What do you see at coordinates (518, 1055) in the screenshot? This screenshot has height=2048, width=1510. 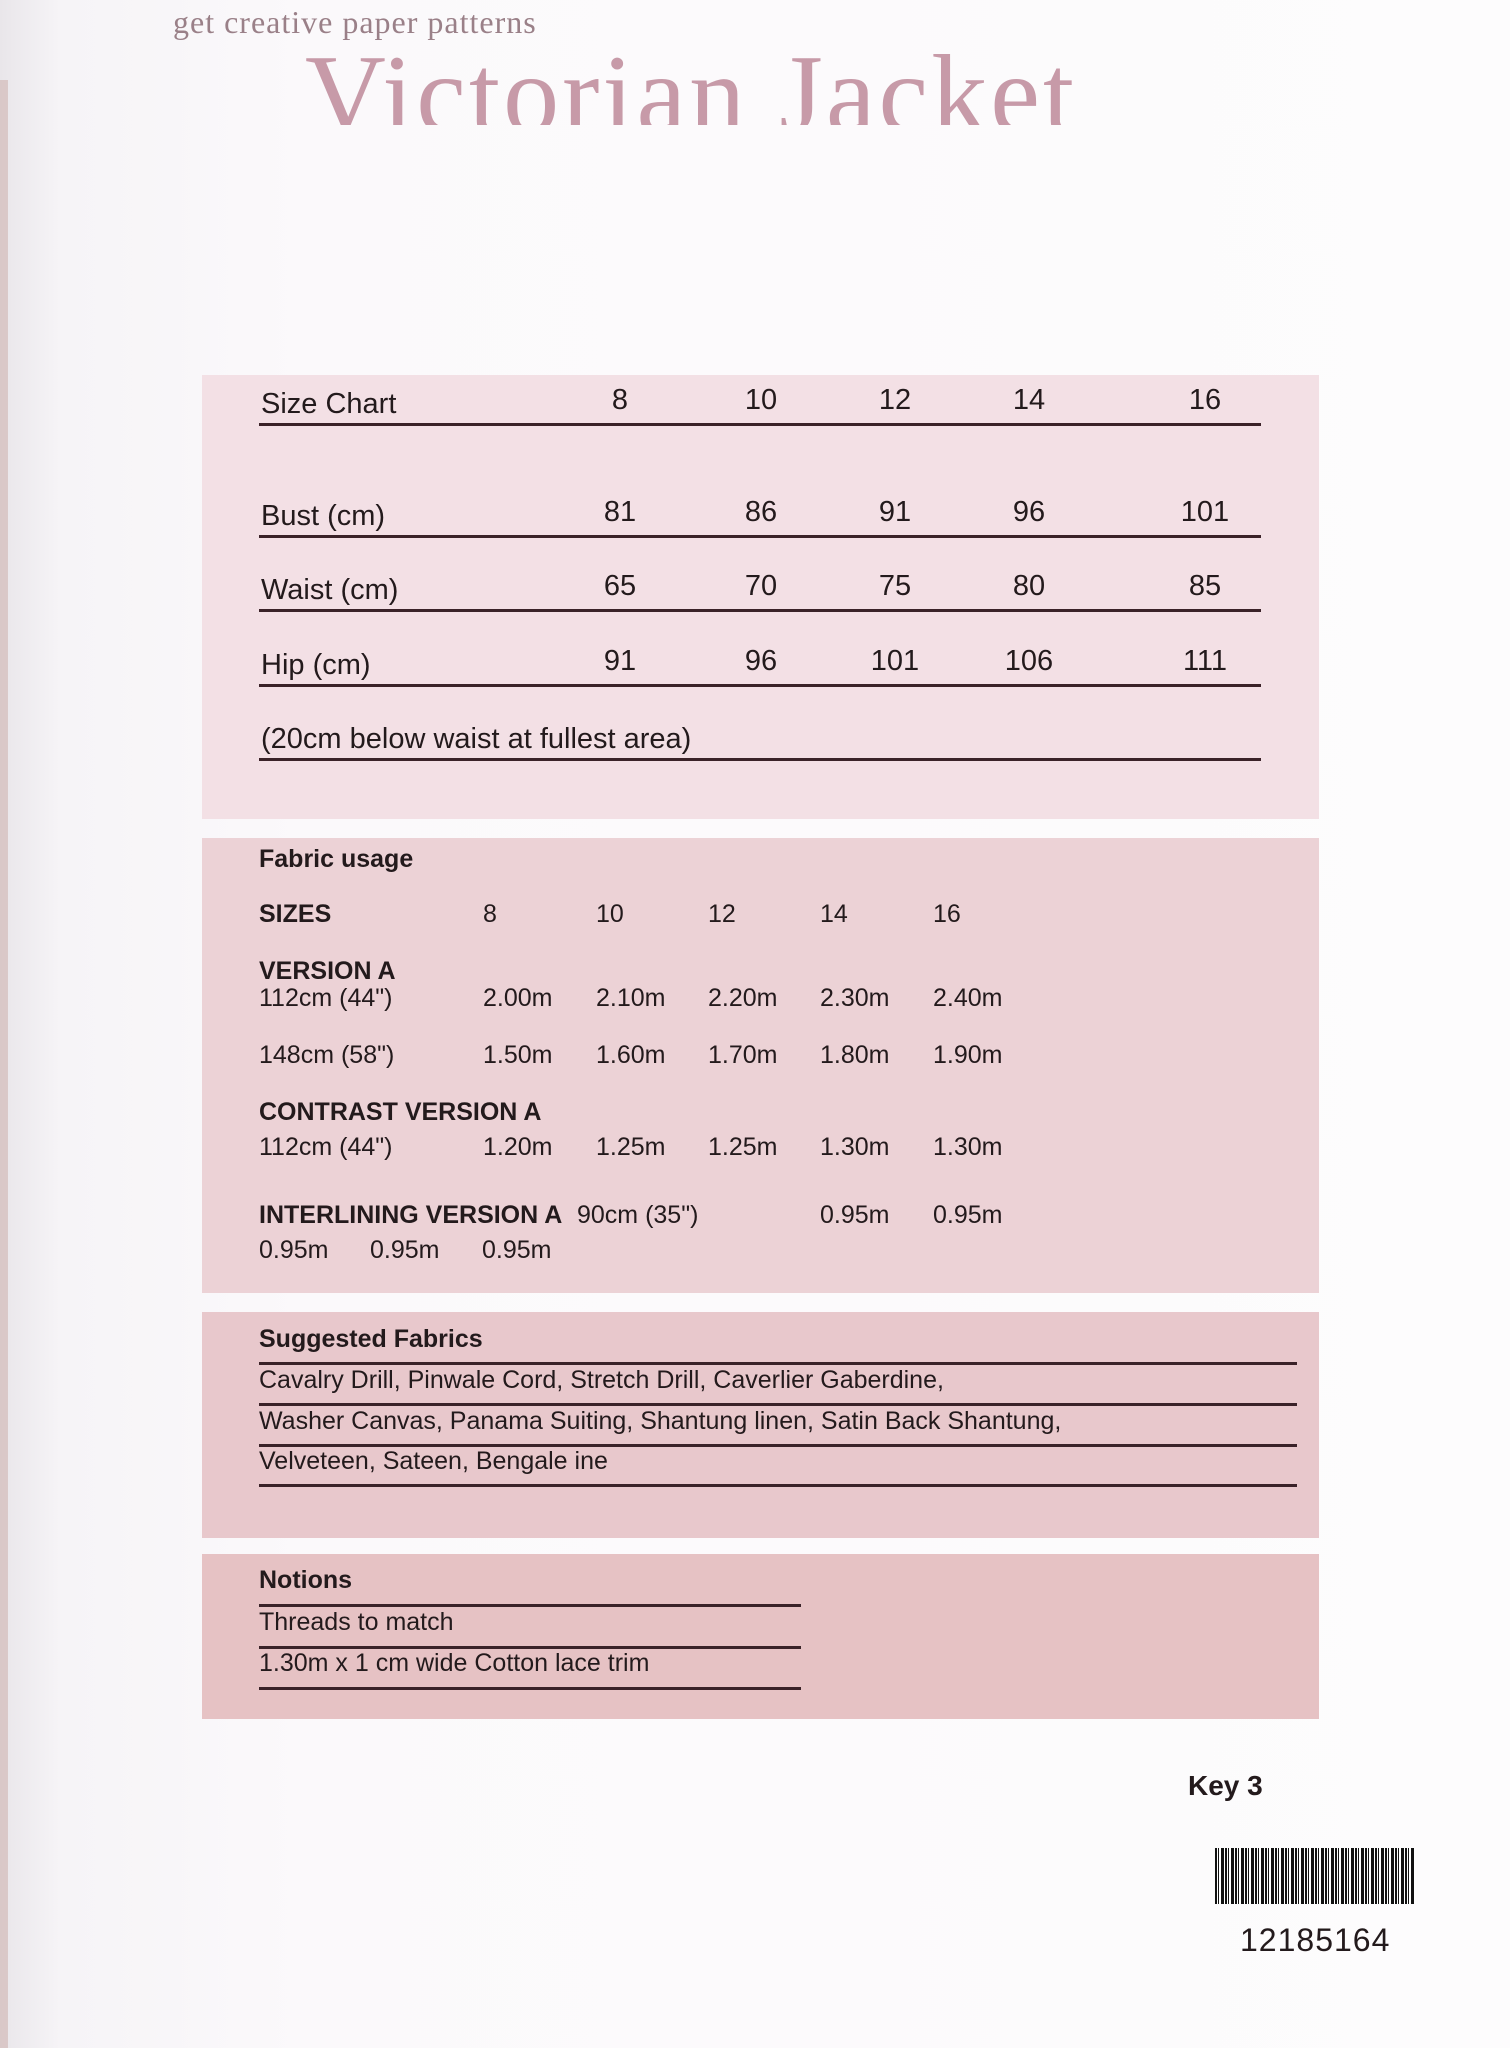 I see `fabric-cell: 1.50m` at bounding box center [518, 1055].